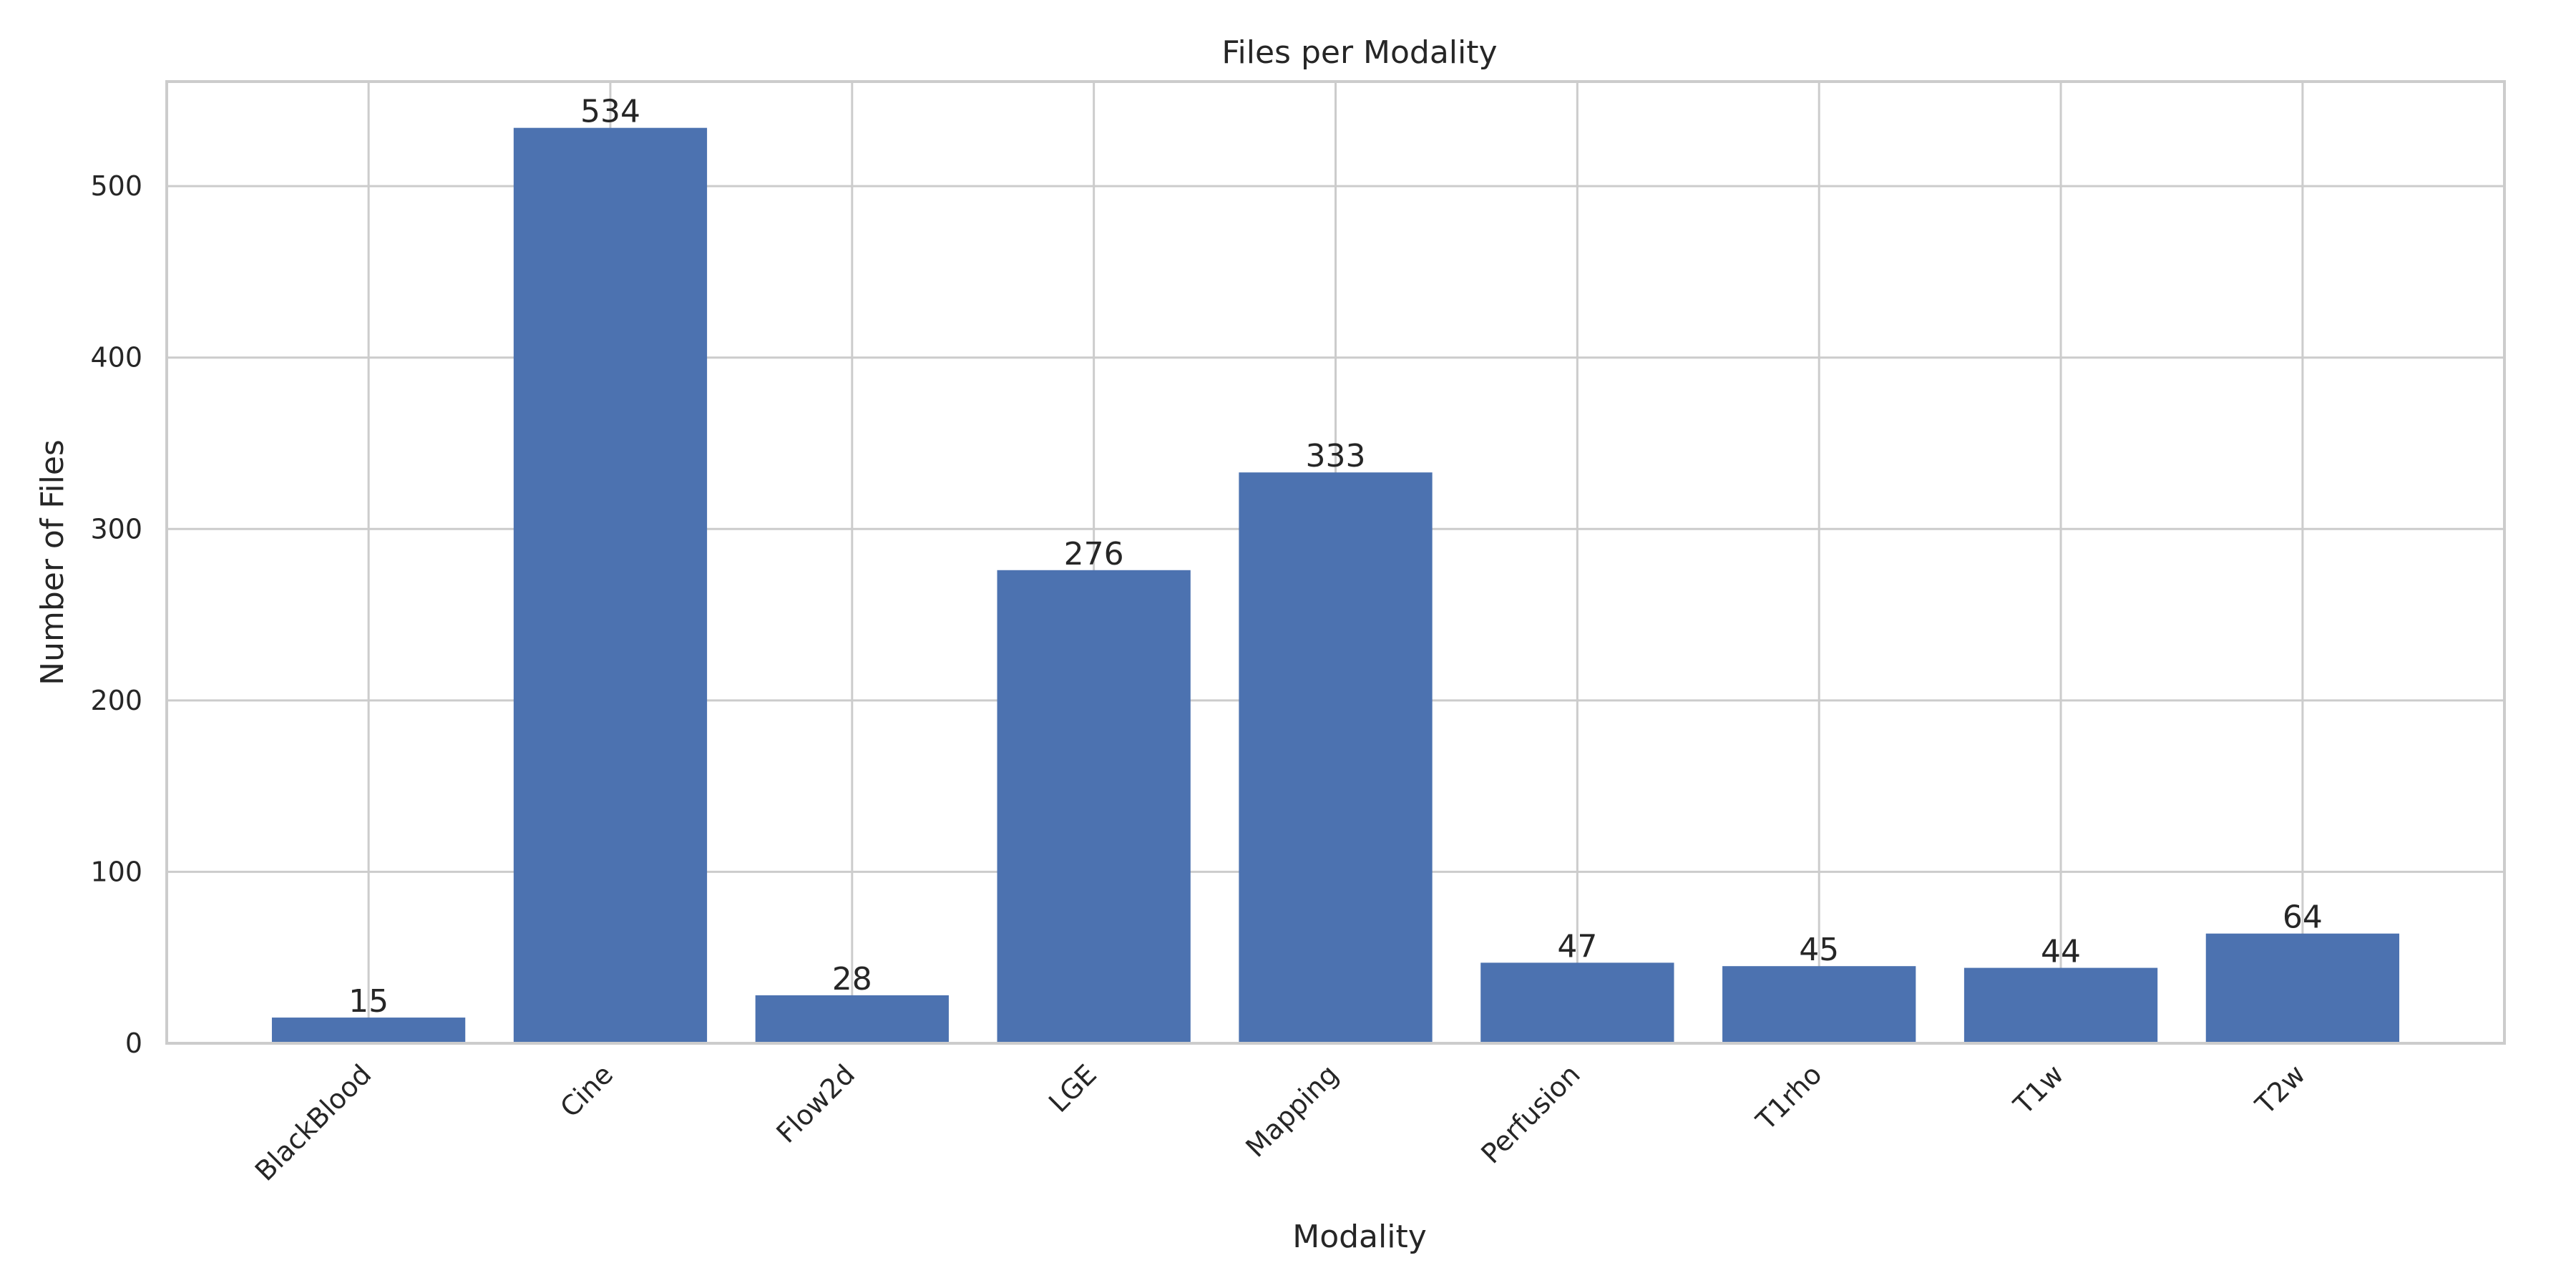  I want to click on x-tick-label-mapping: Mapping, so click(1291, 1110).